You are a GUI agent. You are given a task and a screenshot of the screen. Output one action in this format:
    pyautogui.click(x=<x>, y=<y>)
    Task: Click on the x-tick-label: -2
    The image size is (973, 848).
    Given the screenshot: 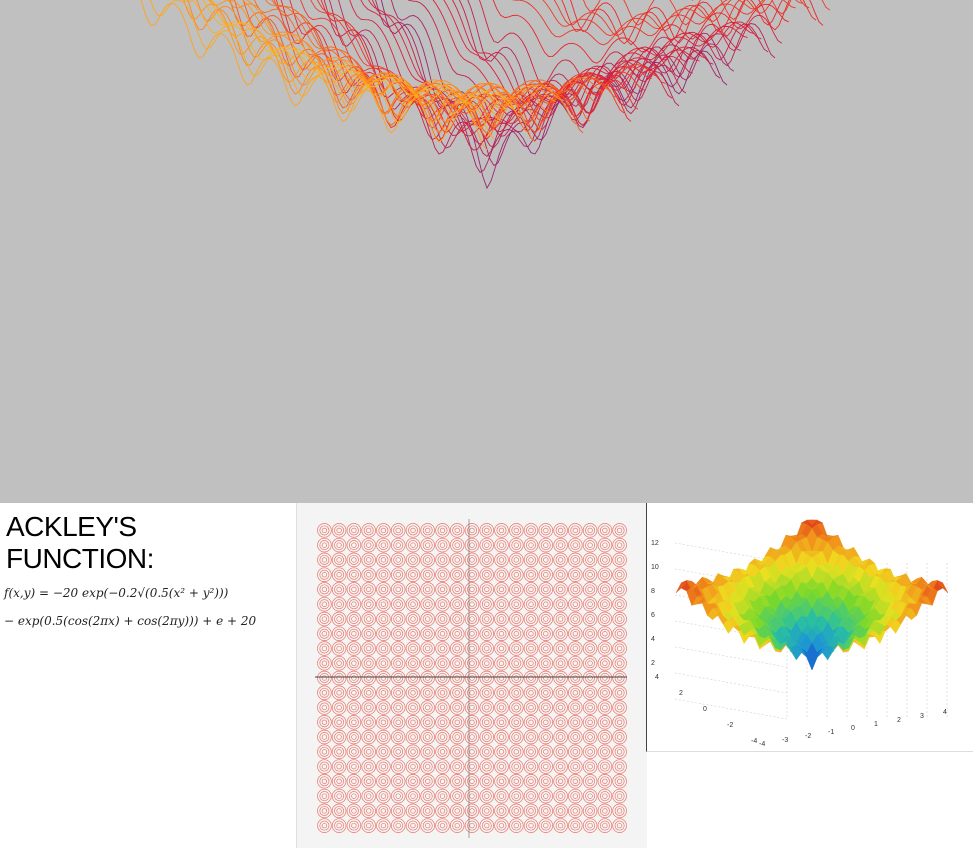 What is the action you would take?
    pyautogui.click(x=808, y=736)
    